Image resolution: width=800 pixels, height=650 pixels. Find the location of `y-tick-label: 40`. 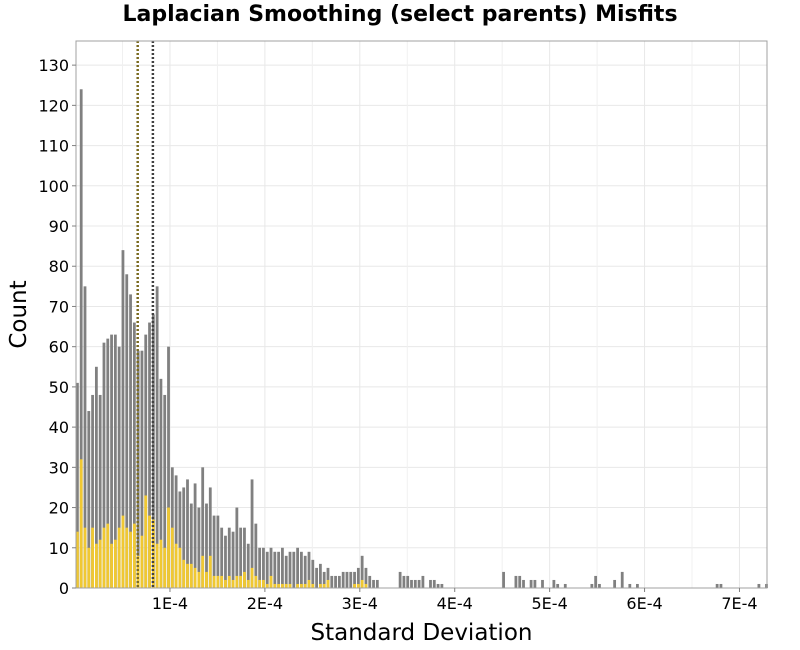

y-tick-label: 40 is located at coordinates (59, 427).